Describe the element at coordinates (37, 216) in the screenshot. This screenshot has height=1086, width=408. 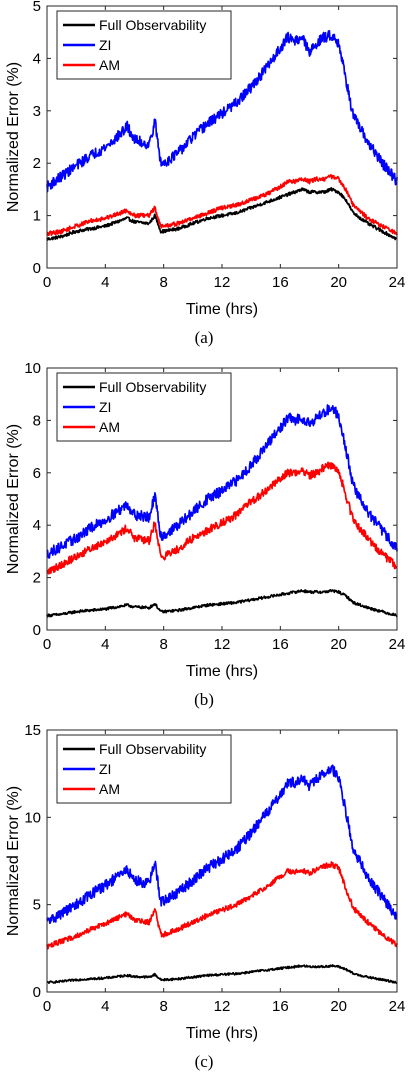
I see `y-tick-label: 1` at that location.